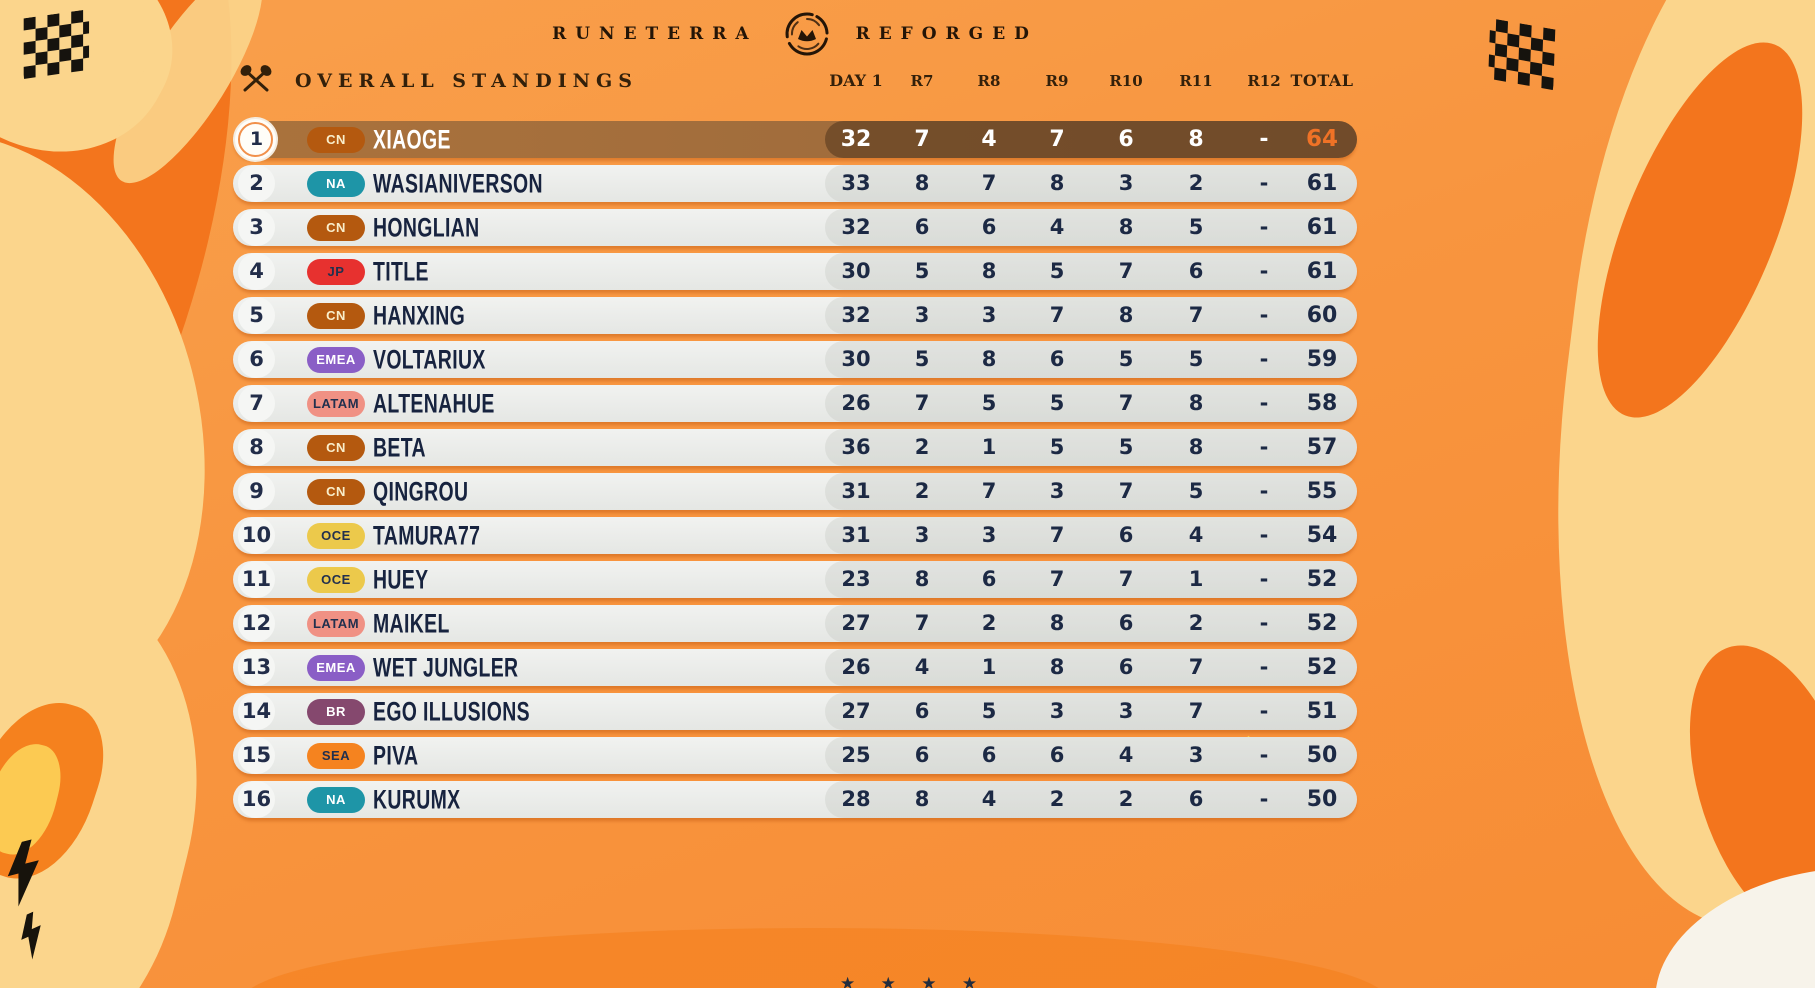 This screenshot has height=988, width=1815. I want to click on score-cell: 27, so click(856, 623).